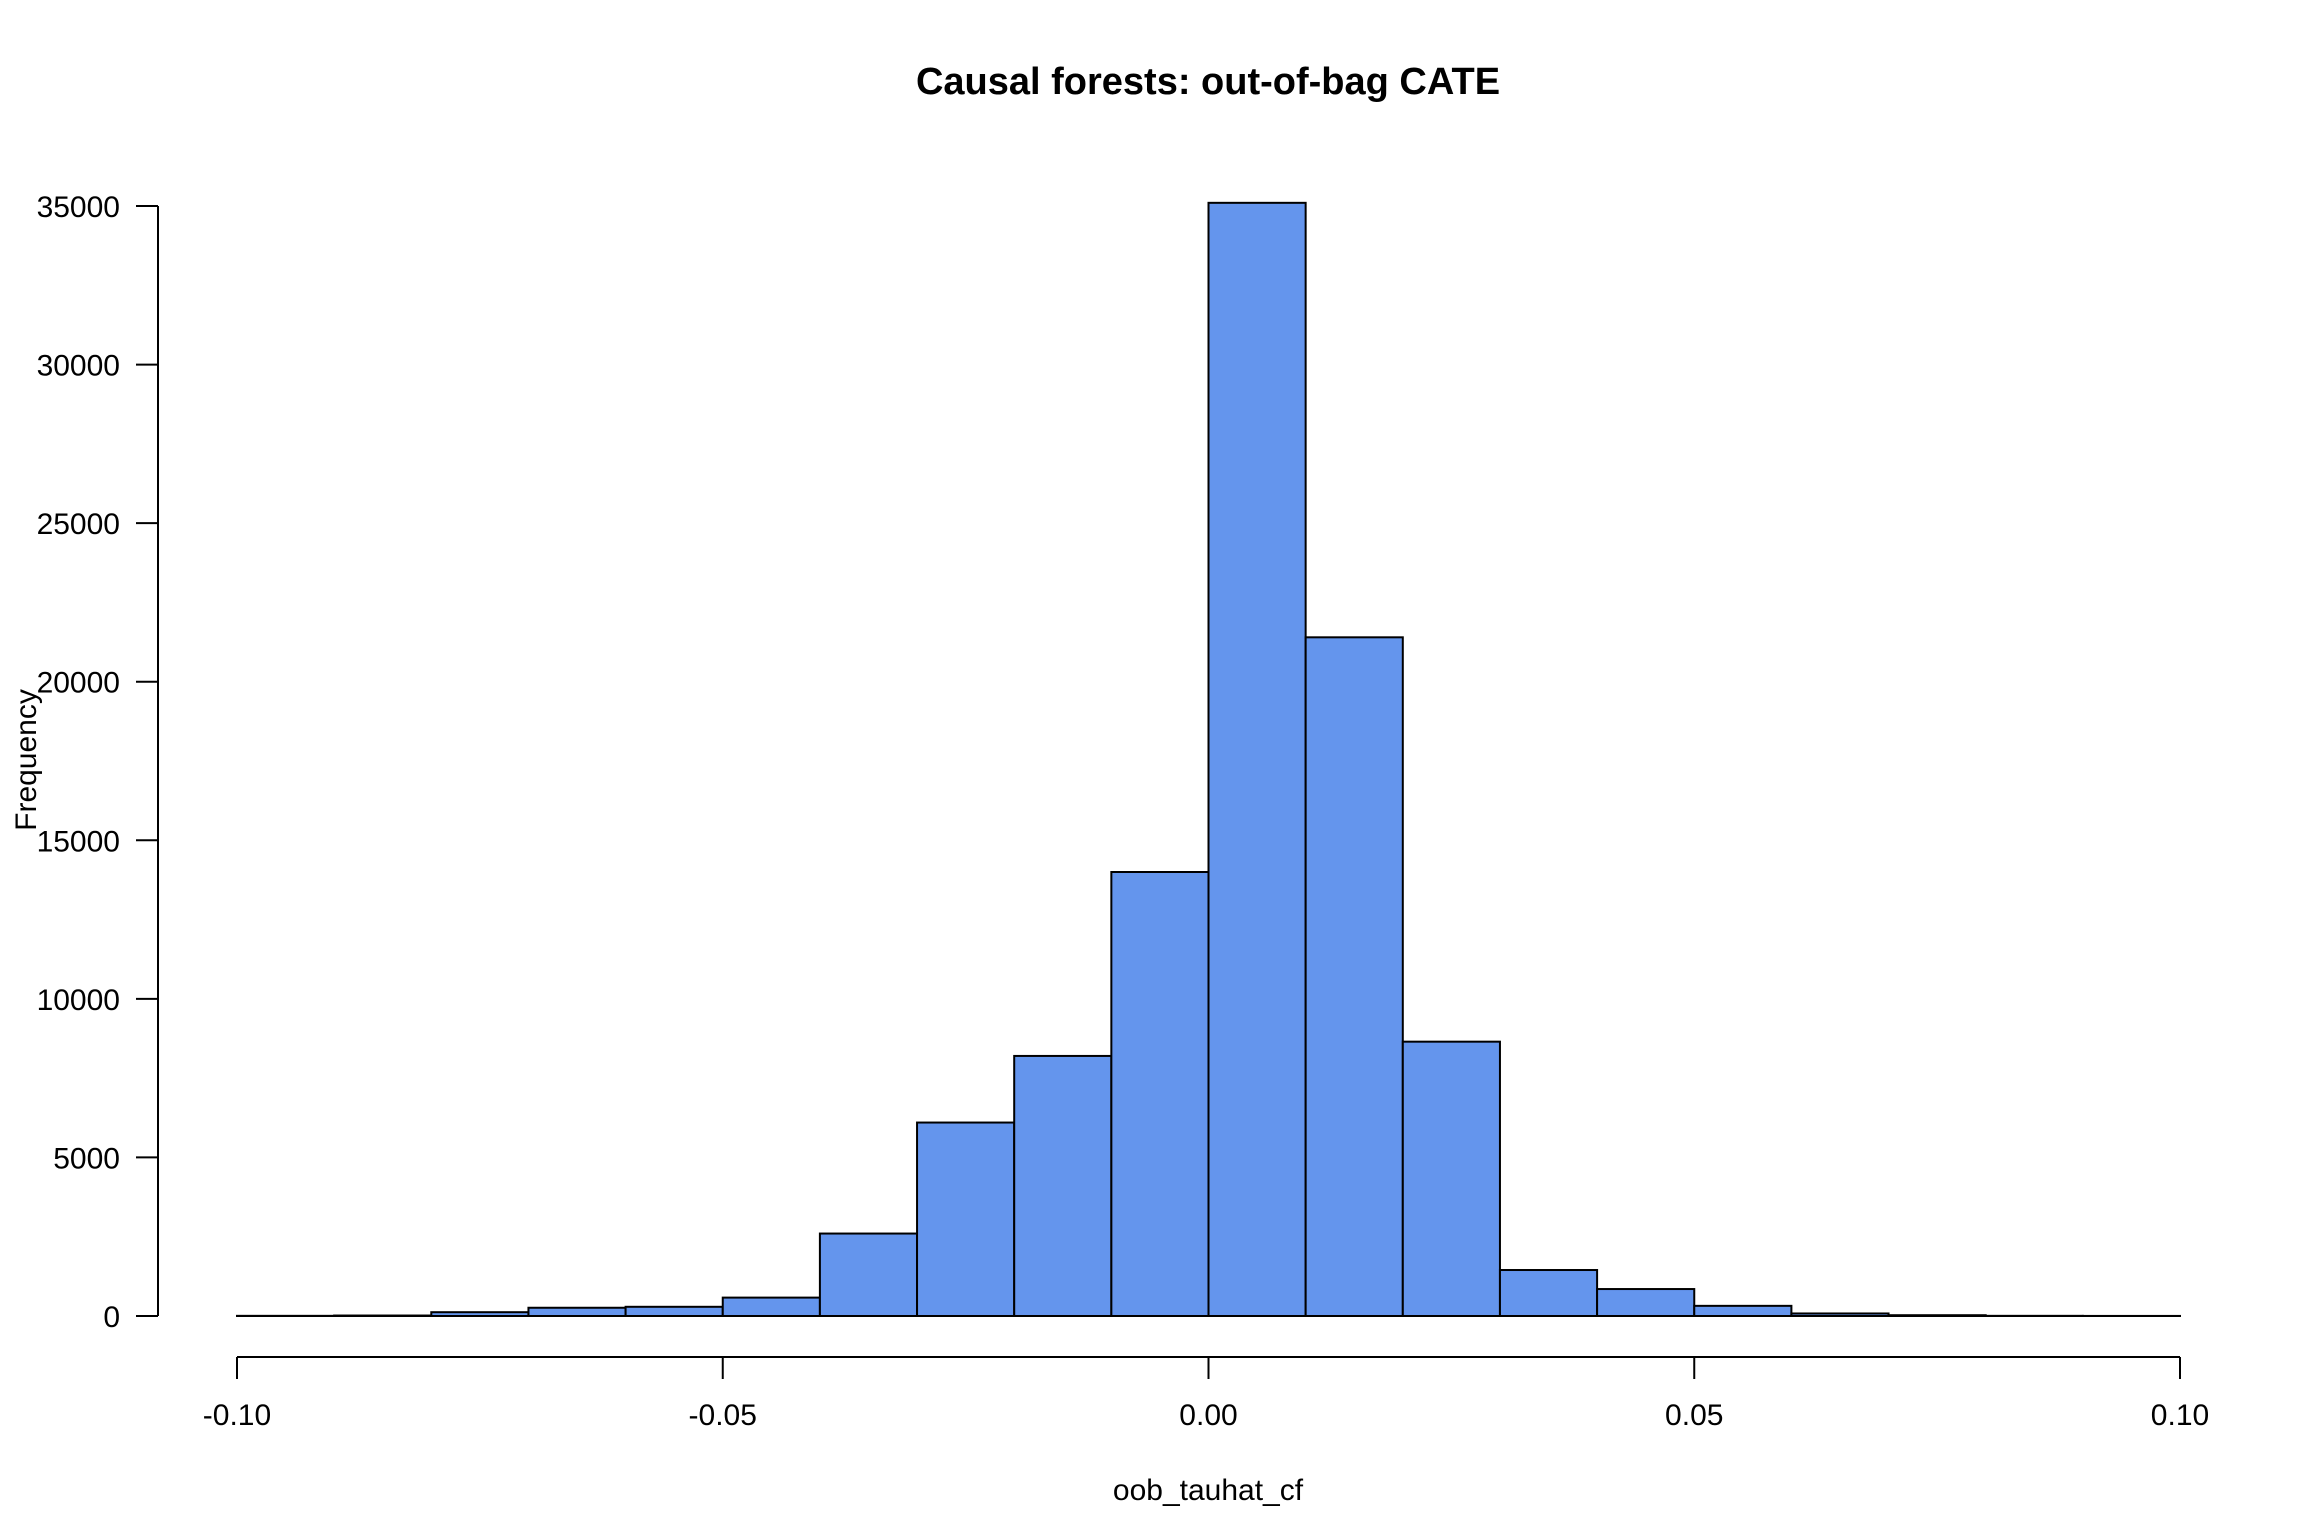  What do you see at coordinates (1694, 1415) in the screenshot?
I see `x-tick-label-3: 0.05` at bounding box center [1694, 1415].